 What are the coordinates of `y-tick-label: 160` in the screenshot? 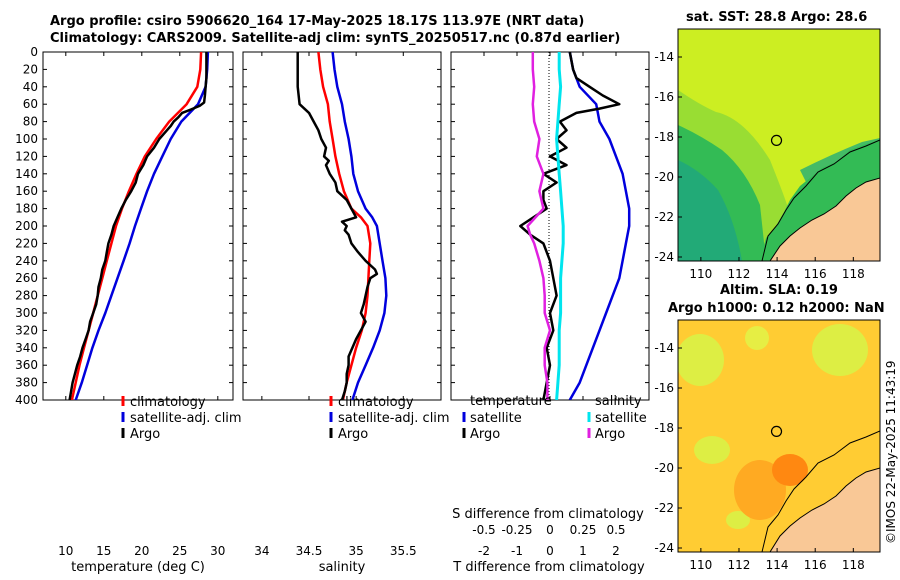 It's located at (26, 191).